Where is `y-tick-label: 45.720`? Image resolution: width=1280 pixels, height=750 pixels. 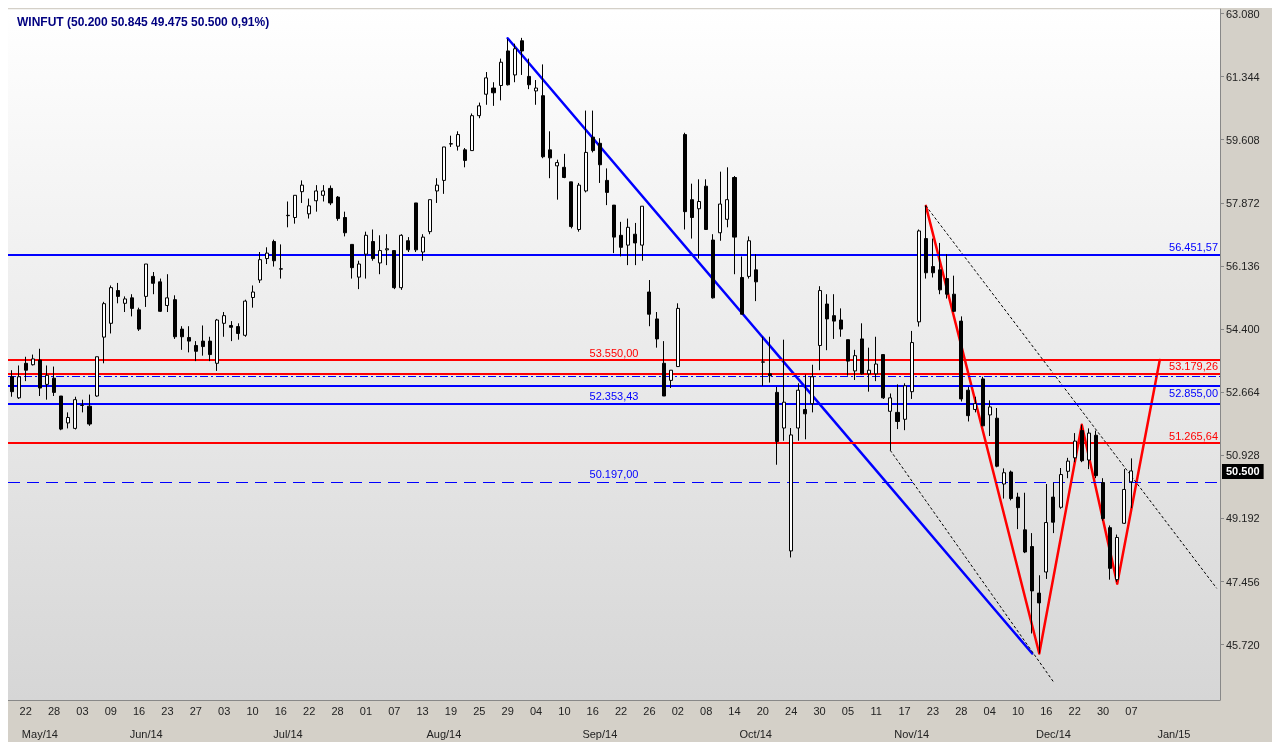
y-tick-label: 45.720 is located at coordinates (1243, 644).